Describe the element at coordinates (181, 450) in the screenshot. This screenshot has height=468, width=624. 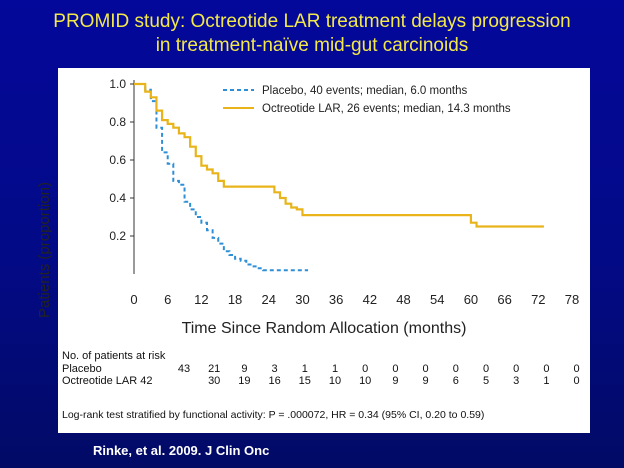
I see `citation: Rinke, et al. 2009. J Clin Onc` at that location.